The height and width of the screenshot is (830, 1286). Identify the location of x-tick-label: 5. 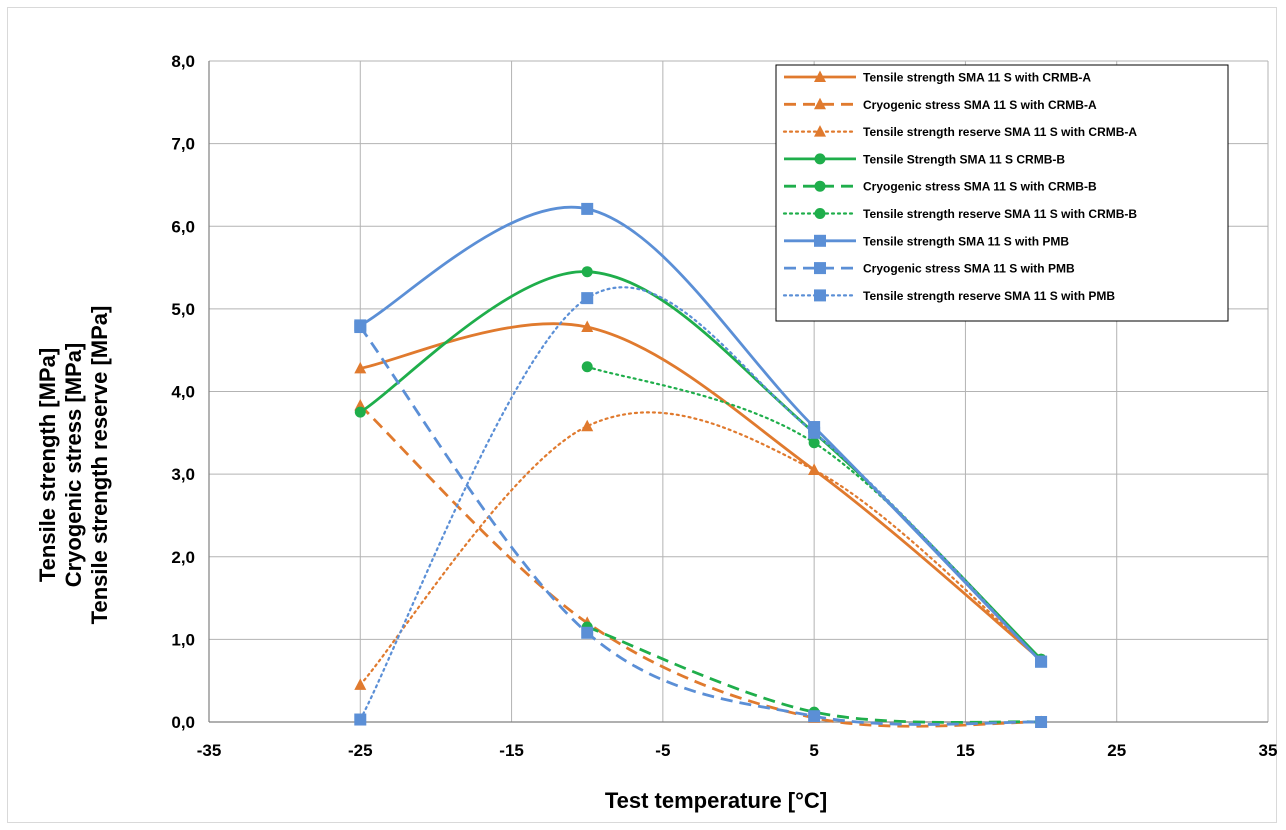
(813, 750).